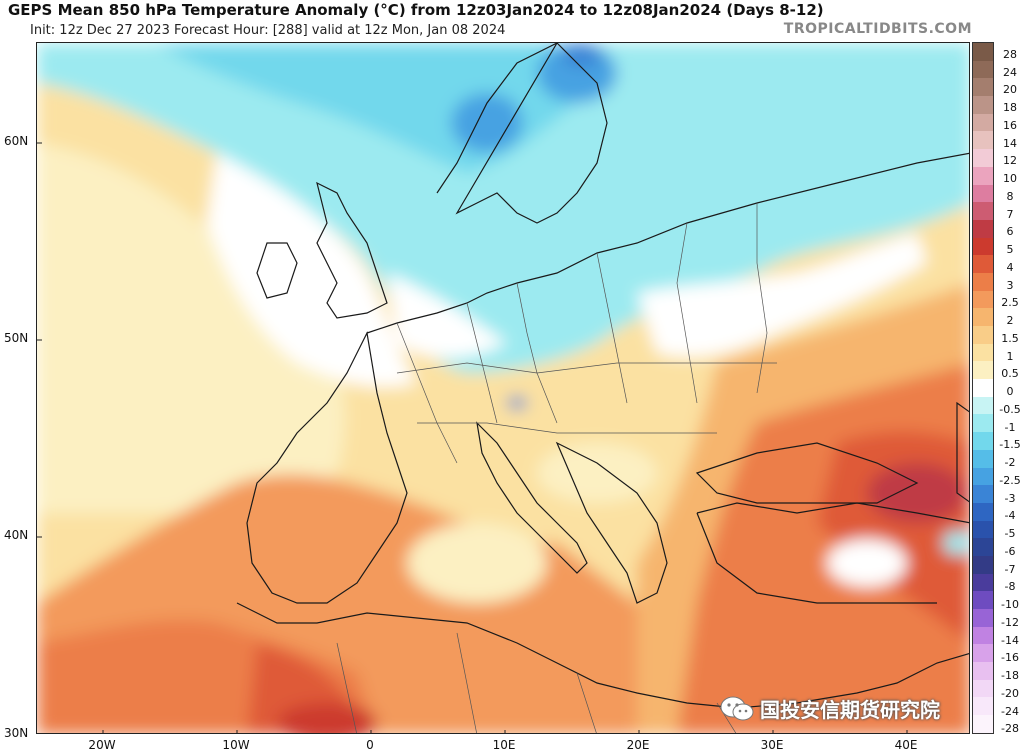 The height and width of the screenshot is (756, 1024). What do you see at coordinates (1010, 107) in the screenshot?
I see `colorbar-label: 18` at bounding box center [1010, 107].